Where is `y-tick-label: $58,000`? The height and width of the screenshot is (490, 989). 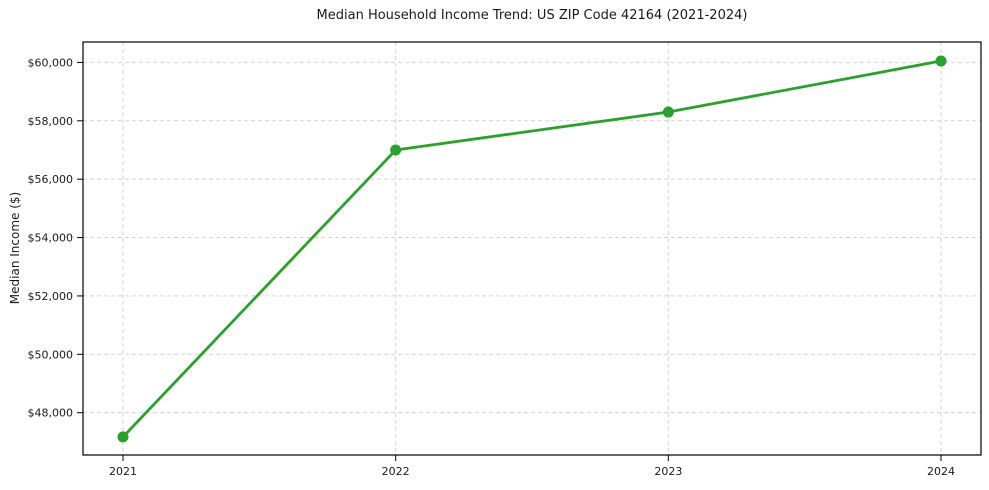 y-tick-label: $58,000 is located at coordinates (51, 121).